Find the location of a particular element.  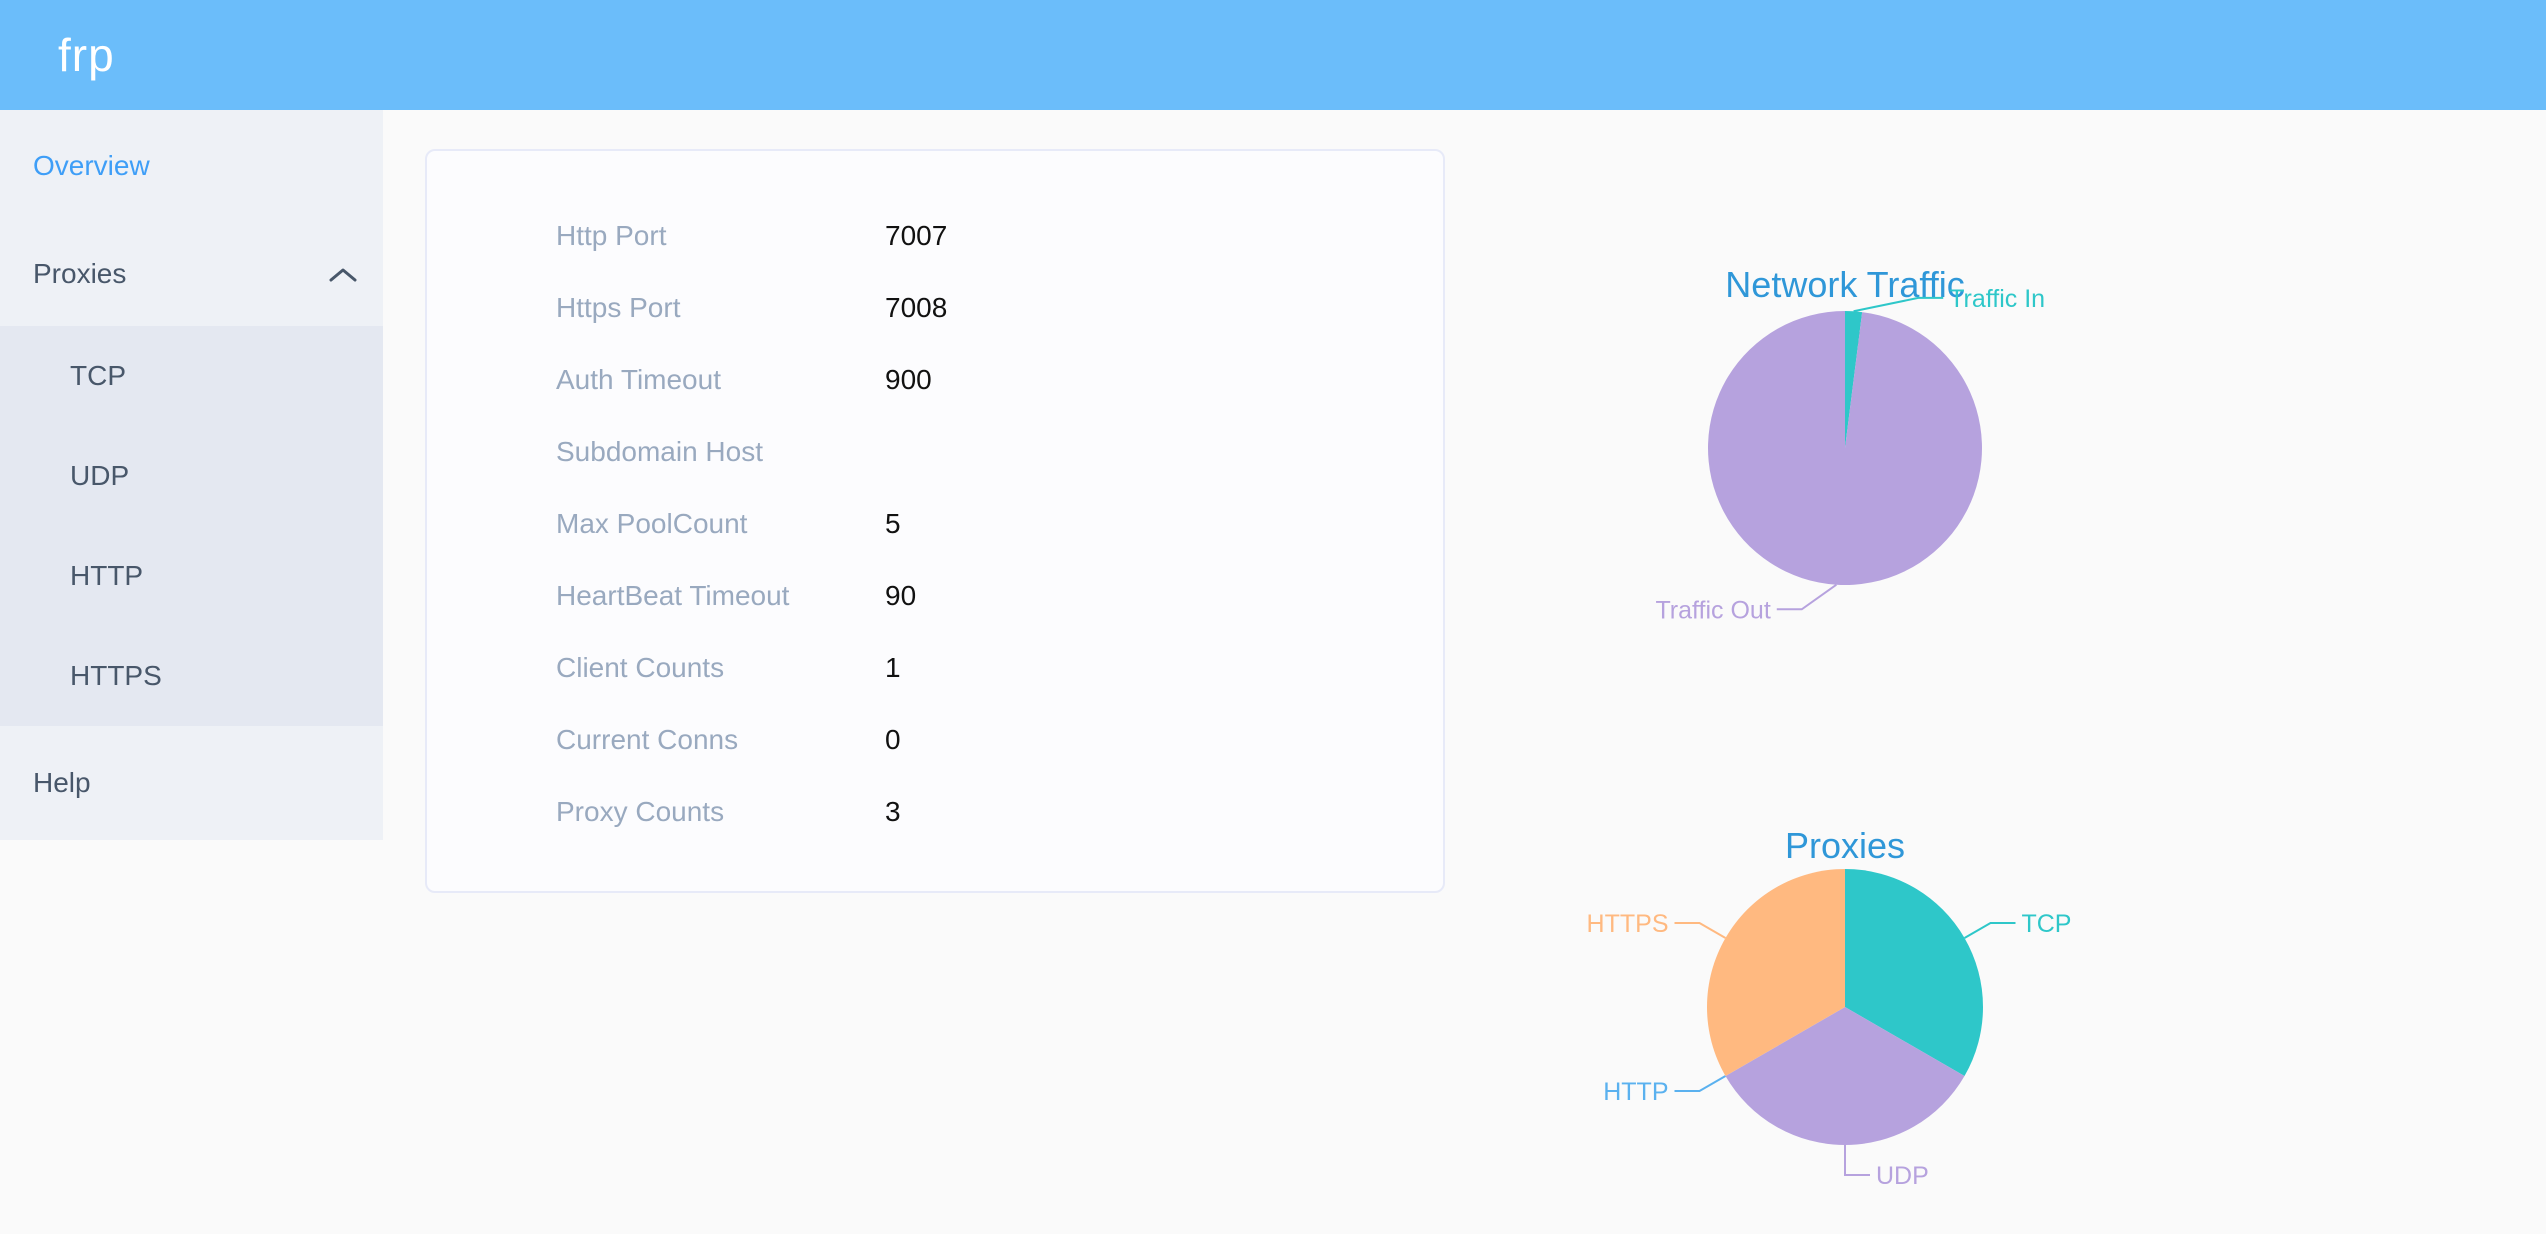

https-label-line is located at coordinates (1700, 930).